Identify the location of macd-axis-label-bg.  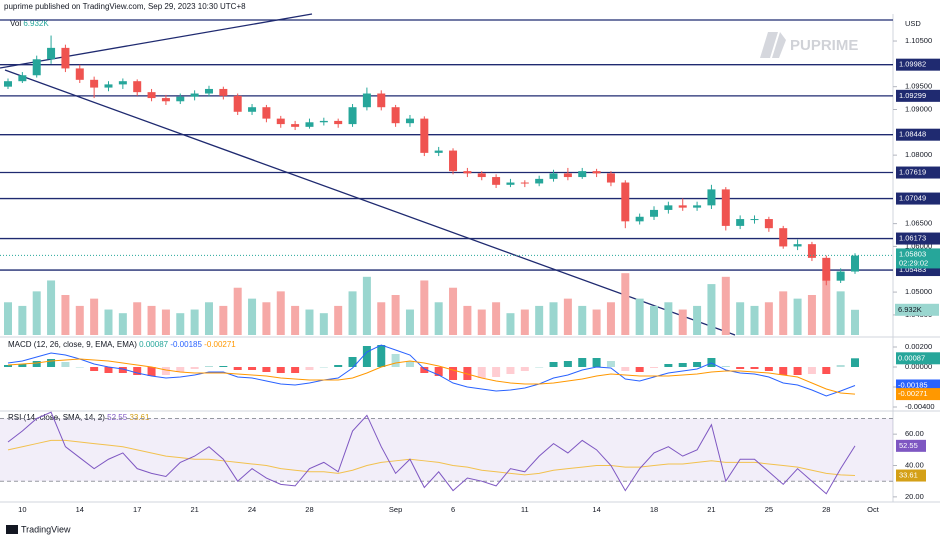
(918, 394).